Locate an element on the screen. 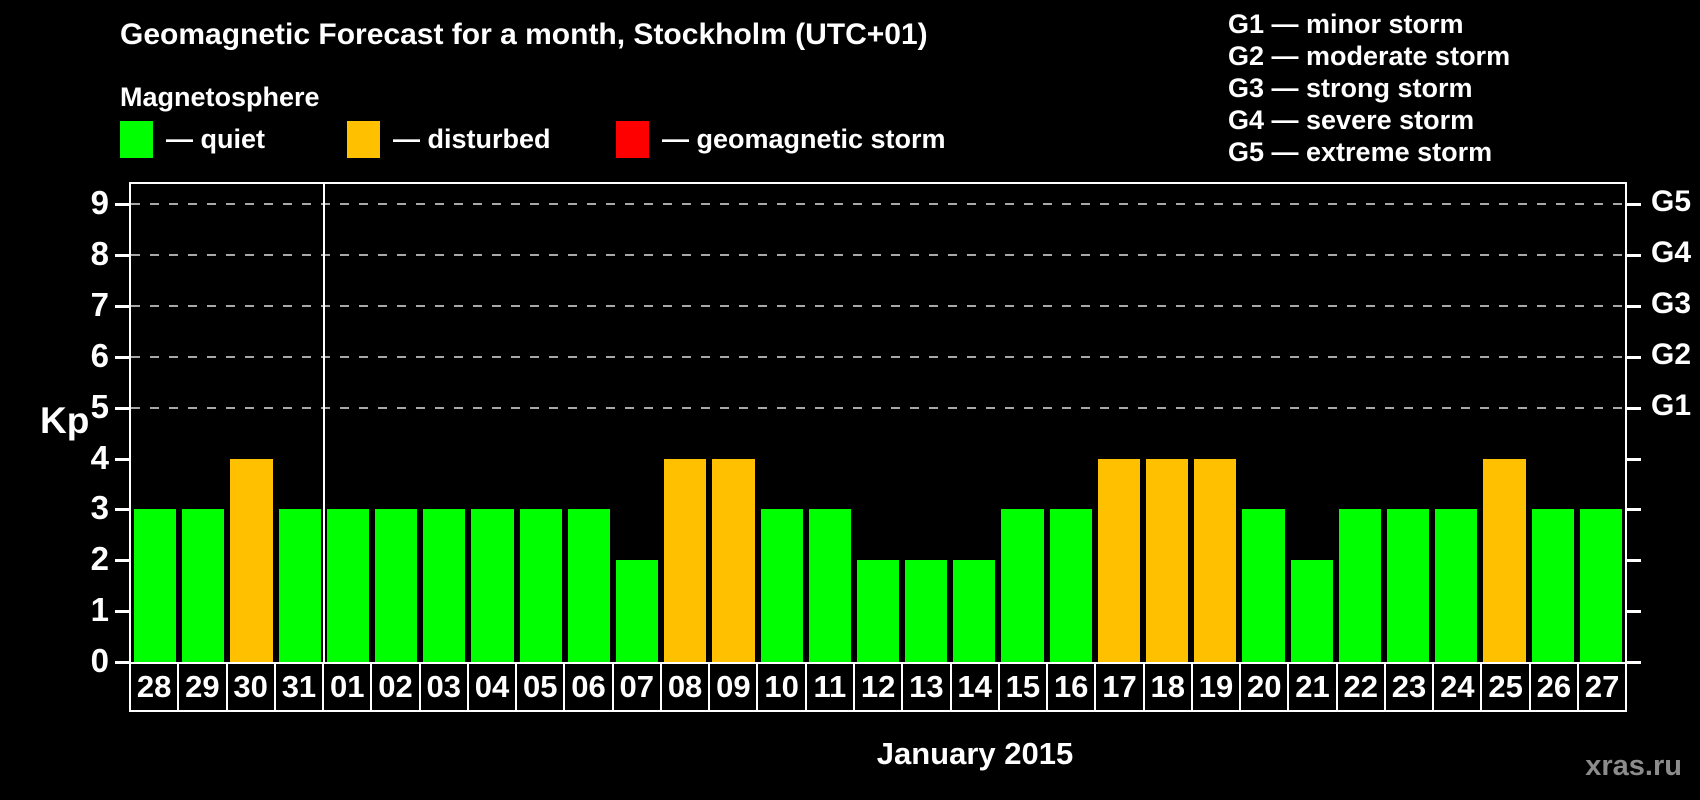 This screenshot has height=800, width=1700. g-legend-line-g4: G4 — severe storm is located at coordinates (1351, 120).